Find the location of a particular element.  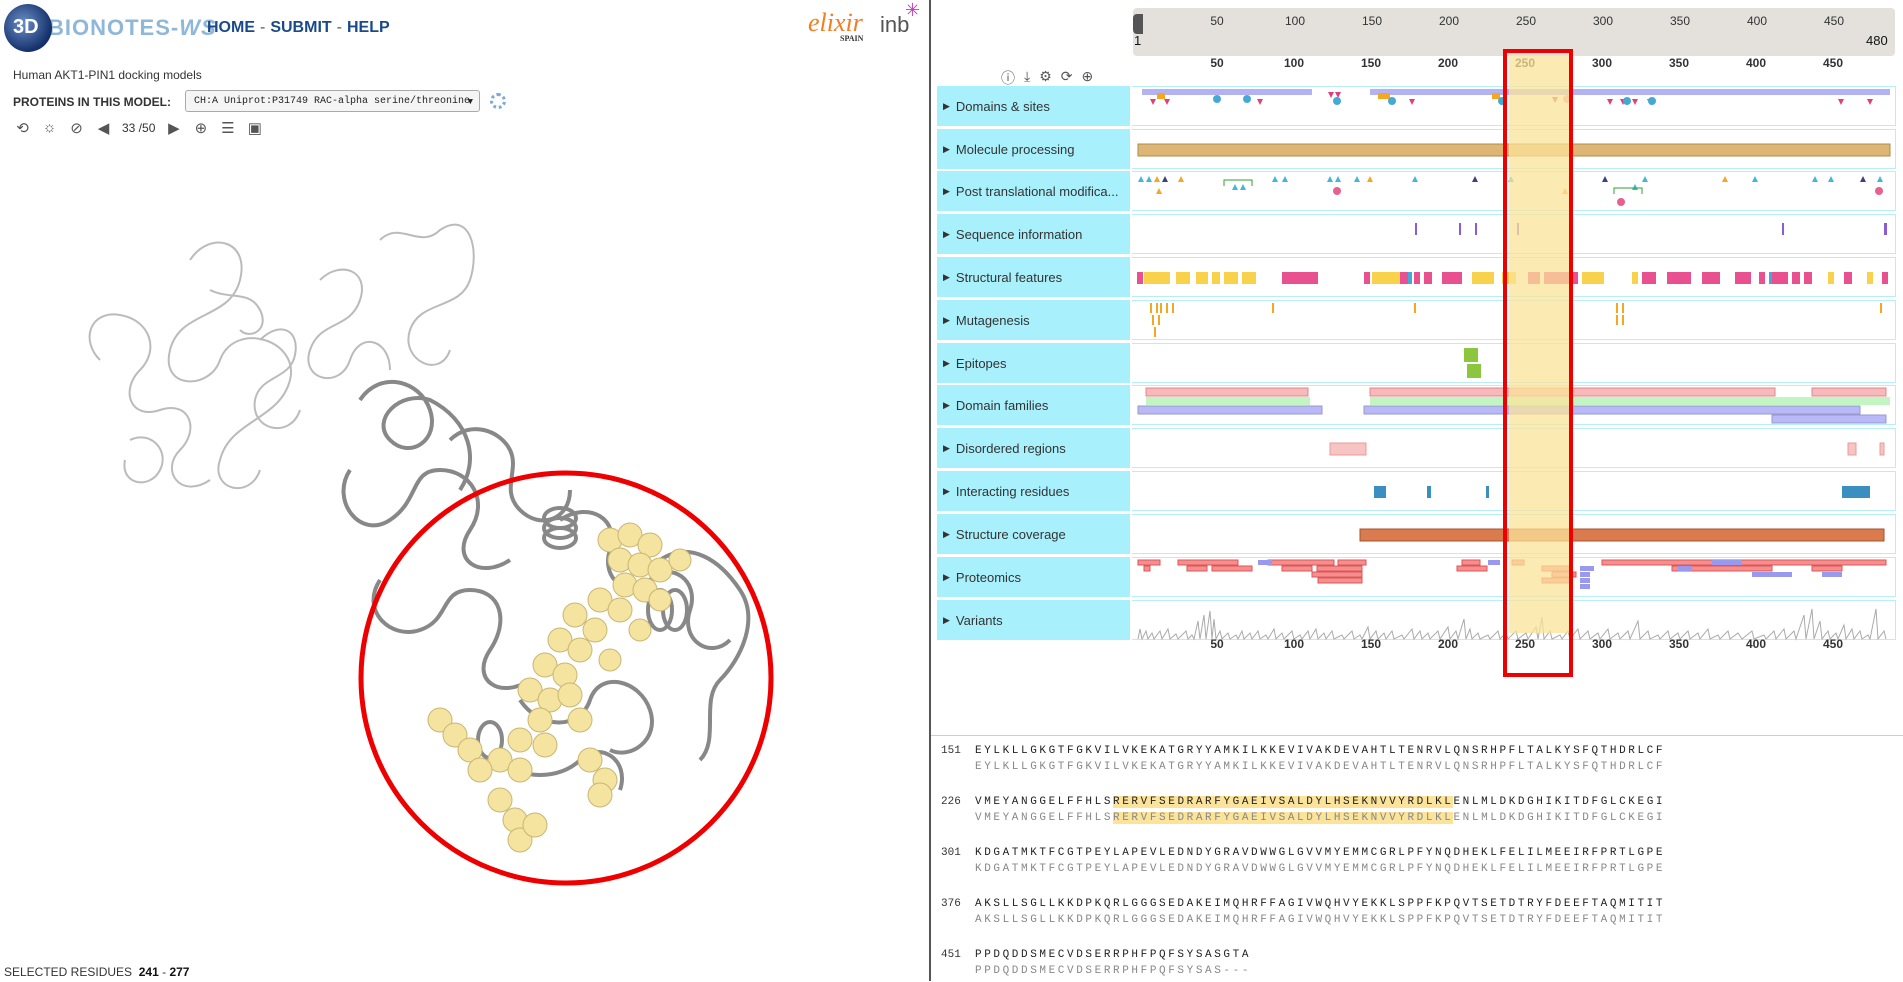

track-epitopes: ▶ Epitopes is located at coordinates (1416, 364).